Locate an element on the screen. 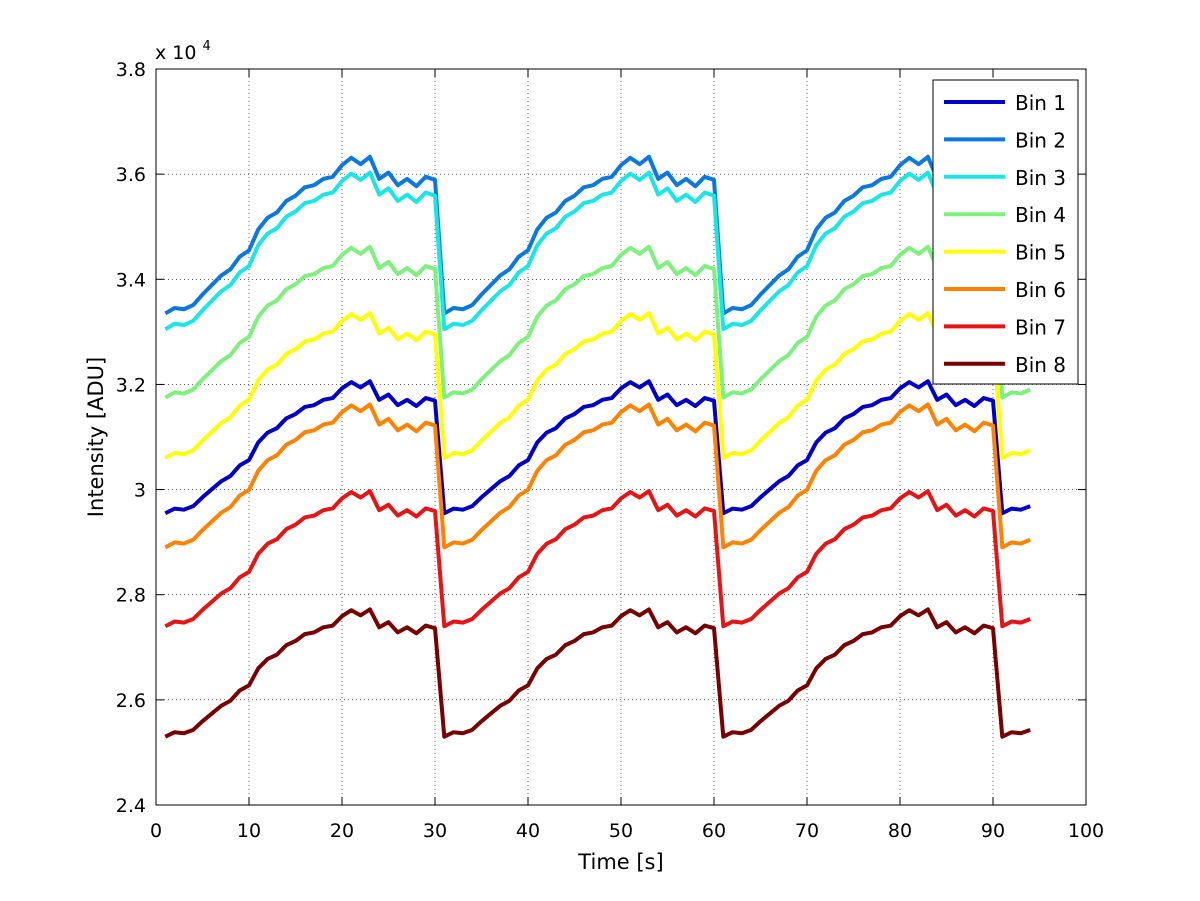  legend-box is located at coordinates (1005, 232).